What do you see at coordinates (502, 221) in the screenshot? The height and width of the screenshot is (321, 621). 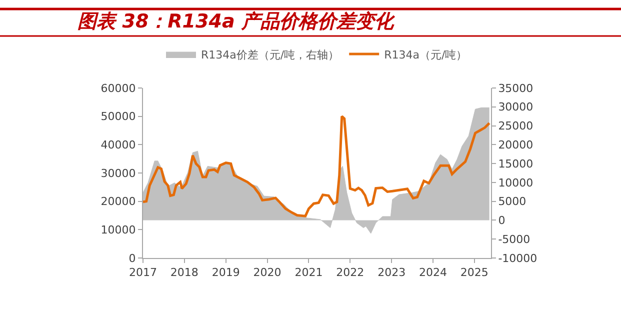 I see `y2-tick-label: 0` at bounding box center [502, 221].